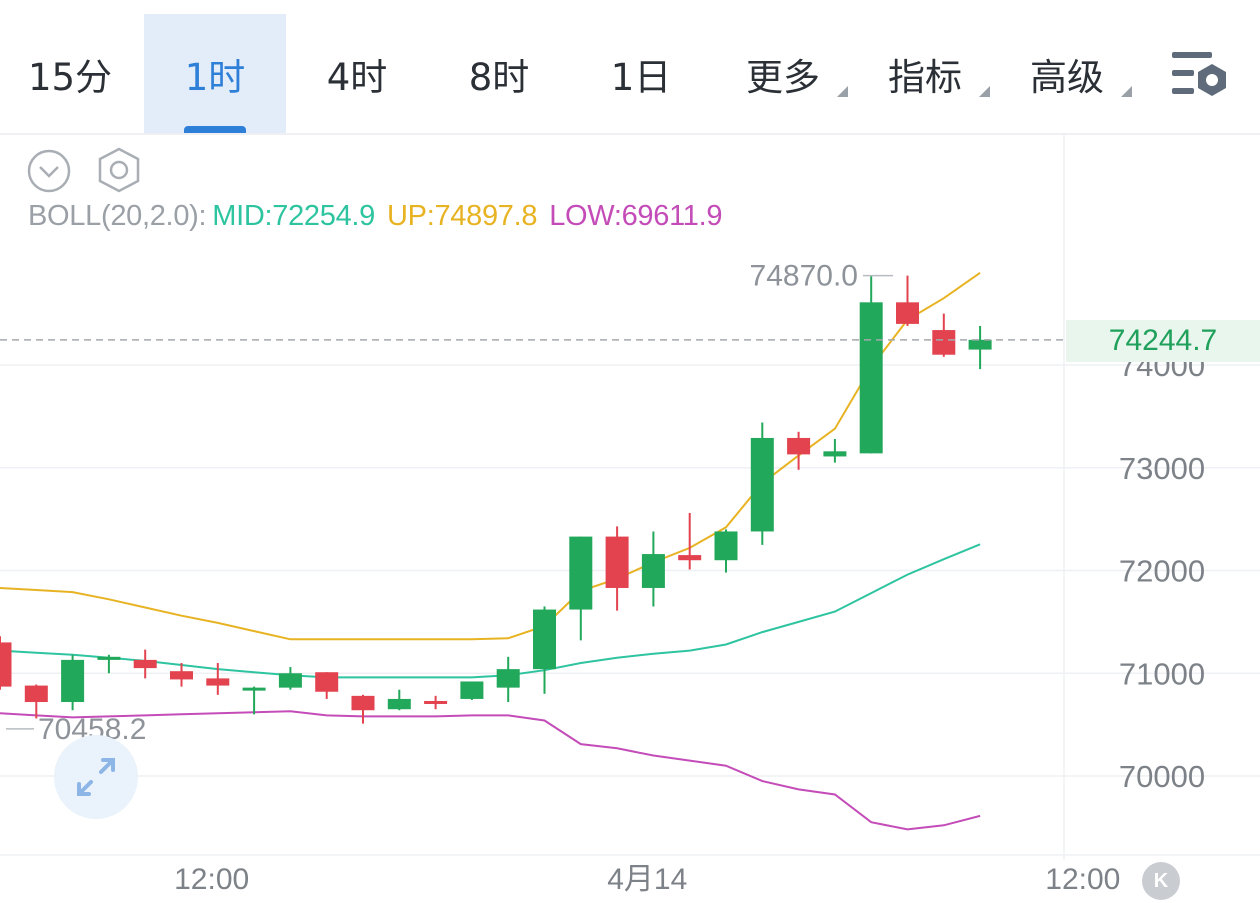  I want to click on tab-label: 4时, so click(357, 77).